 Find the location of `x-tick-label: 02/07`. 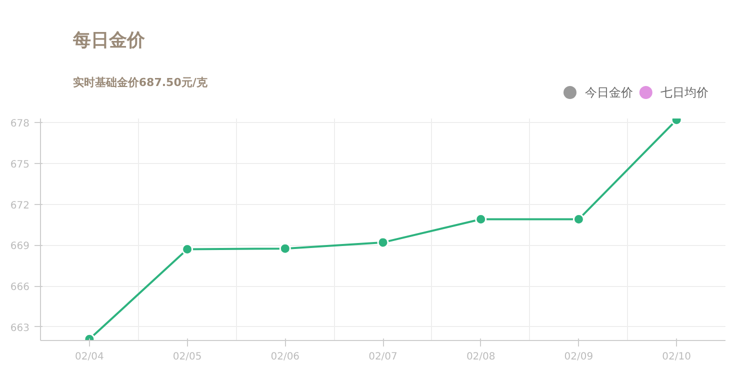

x-tick-label: 02/07 is located at coordinates (383, 357).